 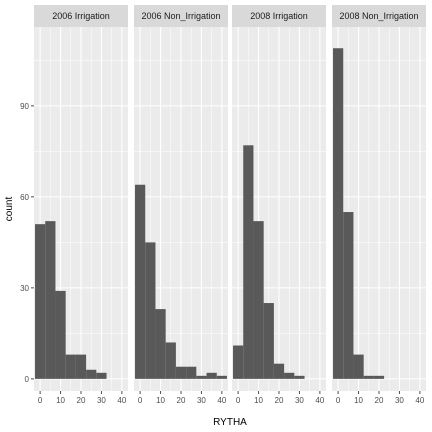 What do you see at coordinates (27, 379) in the screenshot?
I see `y-tick-label: 0` at bounding box center [27, 379].